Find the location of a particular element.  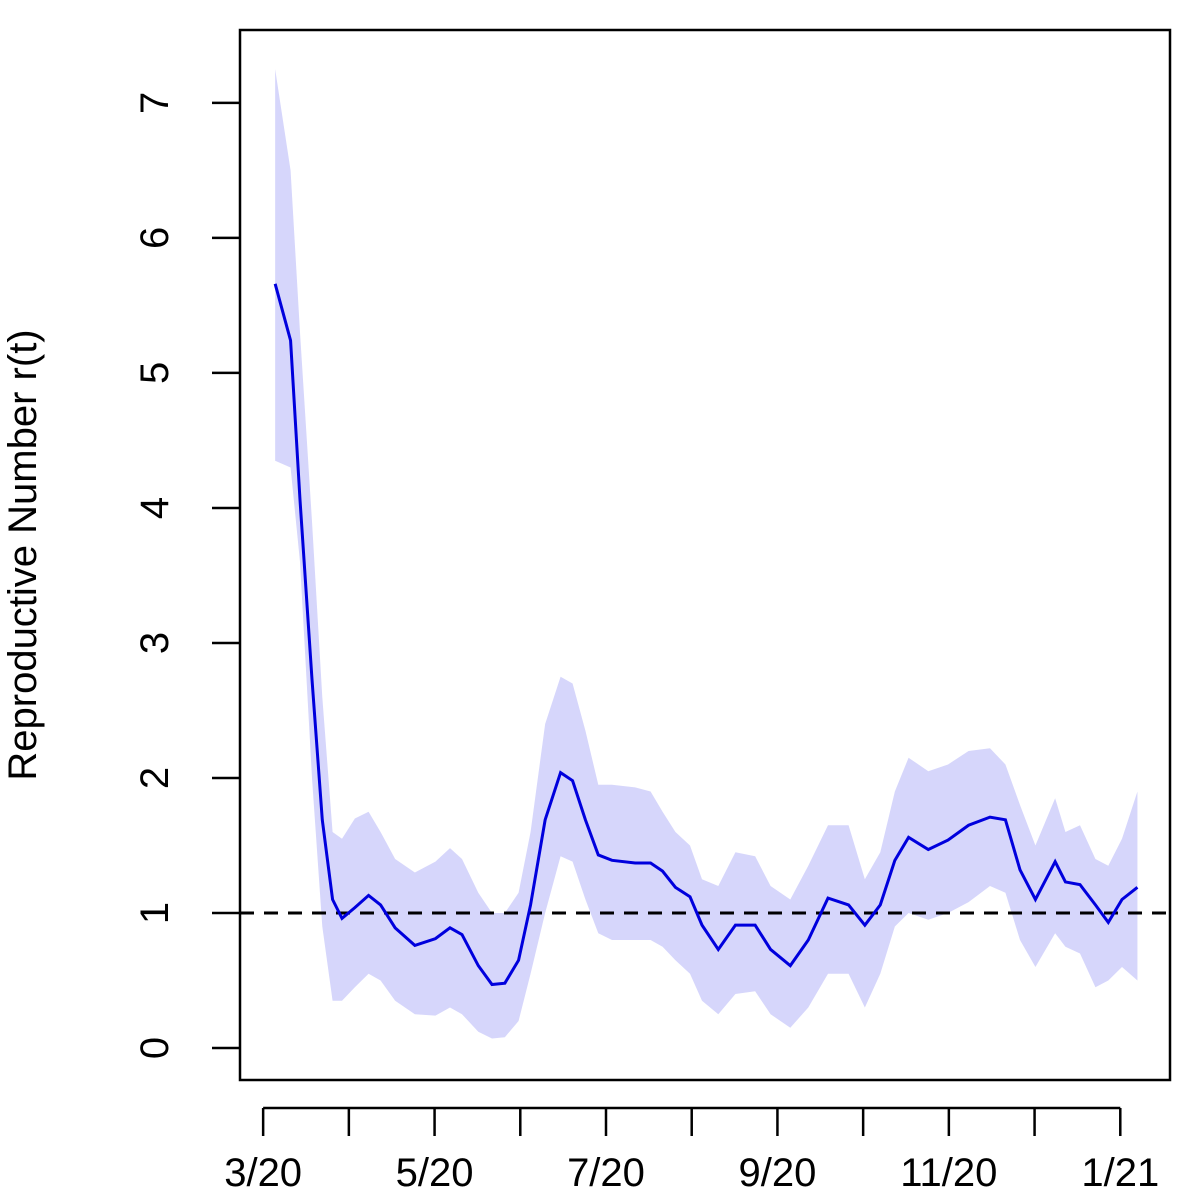

y-tick-label: 3 is located at coordinates (155, 643).